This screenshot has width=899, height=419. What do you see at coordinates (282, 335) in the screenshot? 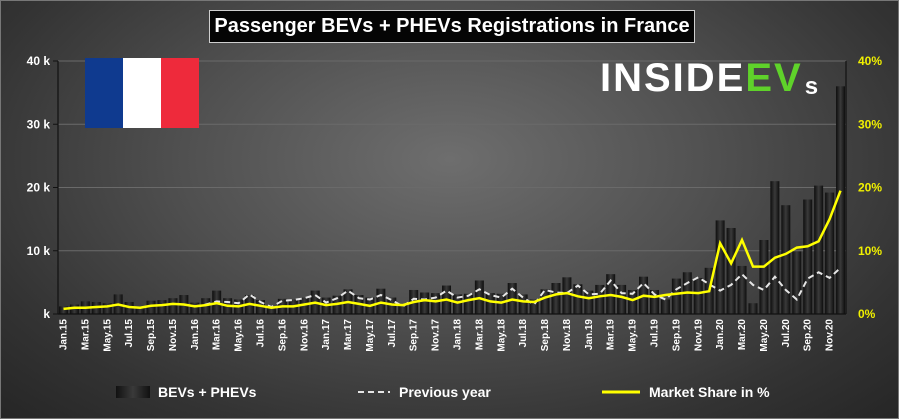
I see `x-tick-label: Sep.16` at bounding box center [282, 335].